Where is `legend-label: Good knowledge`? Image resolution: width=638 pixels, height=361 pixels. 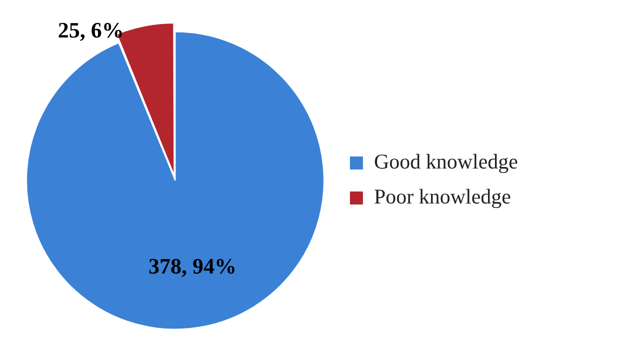 legend-label: Good knowledge is located at coordinates (446, 162).